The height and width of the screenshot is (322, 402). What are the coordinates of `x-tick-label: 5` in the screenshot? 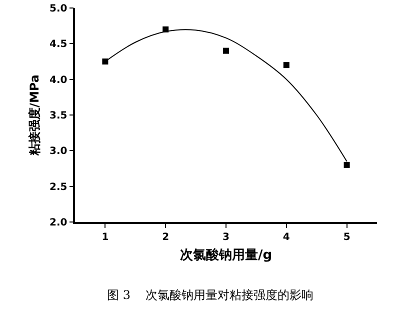 It's located at (346, 237).